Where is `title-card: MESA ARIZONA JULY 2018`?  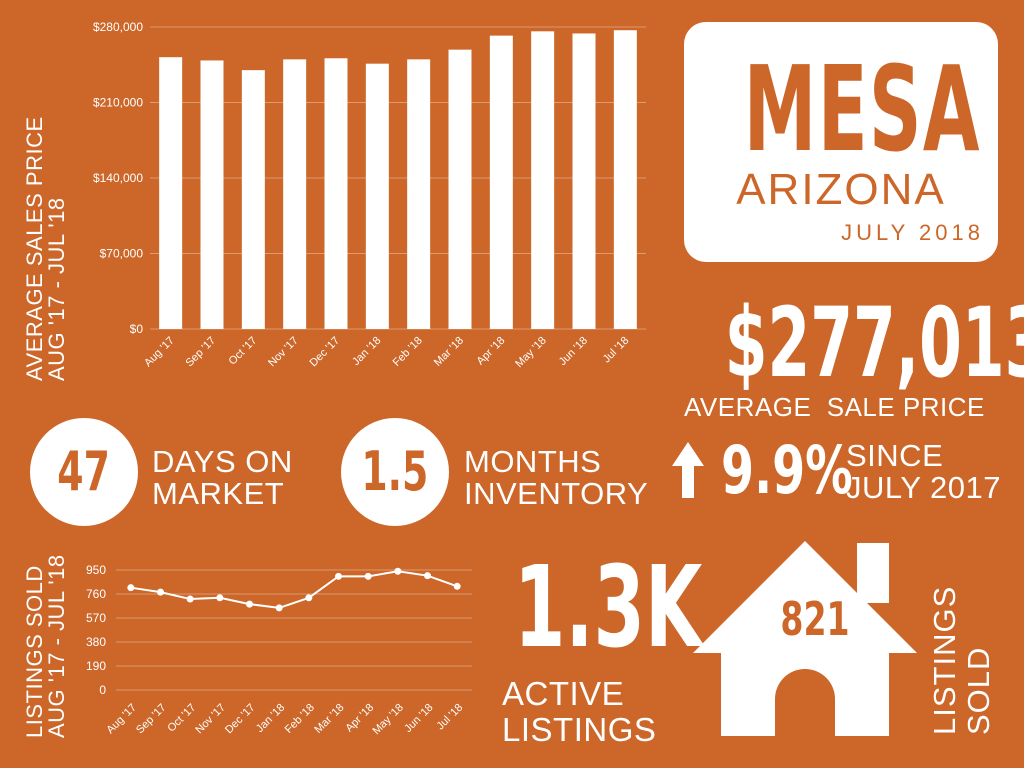
title-card: MESA ARIZONA JULY 2018 is located at coordinates (841, 142).